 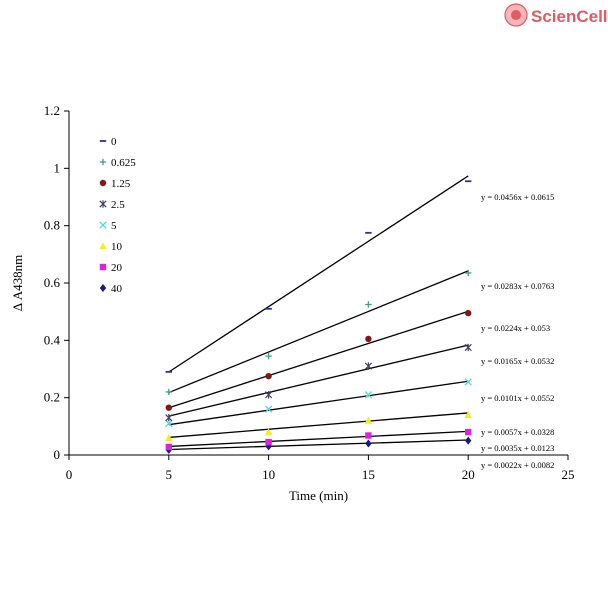 What do you see at coordinates (57, 167) in the screenshot?
I see `y-tick-label: 1` at bounding box center [57, 167].